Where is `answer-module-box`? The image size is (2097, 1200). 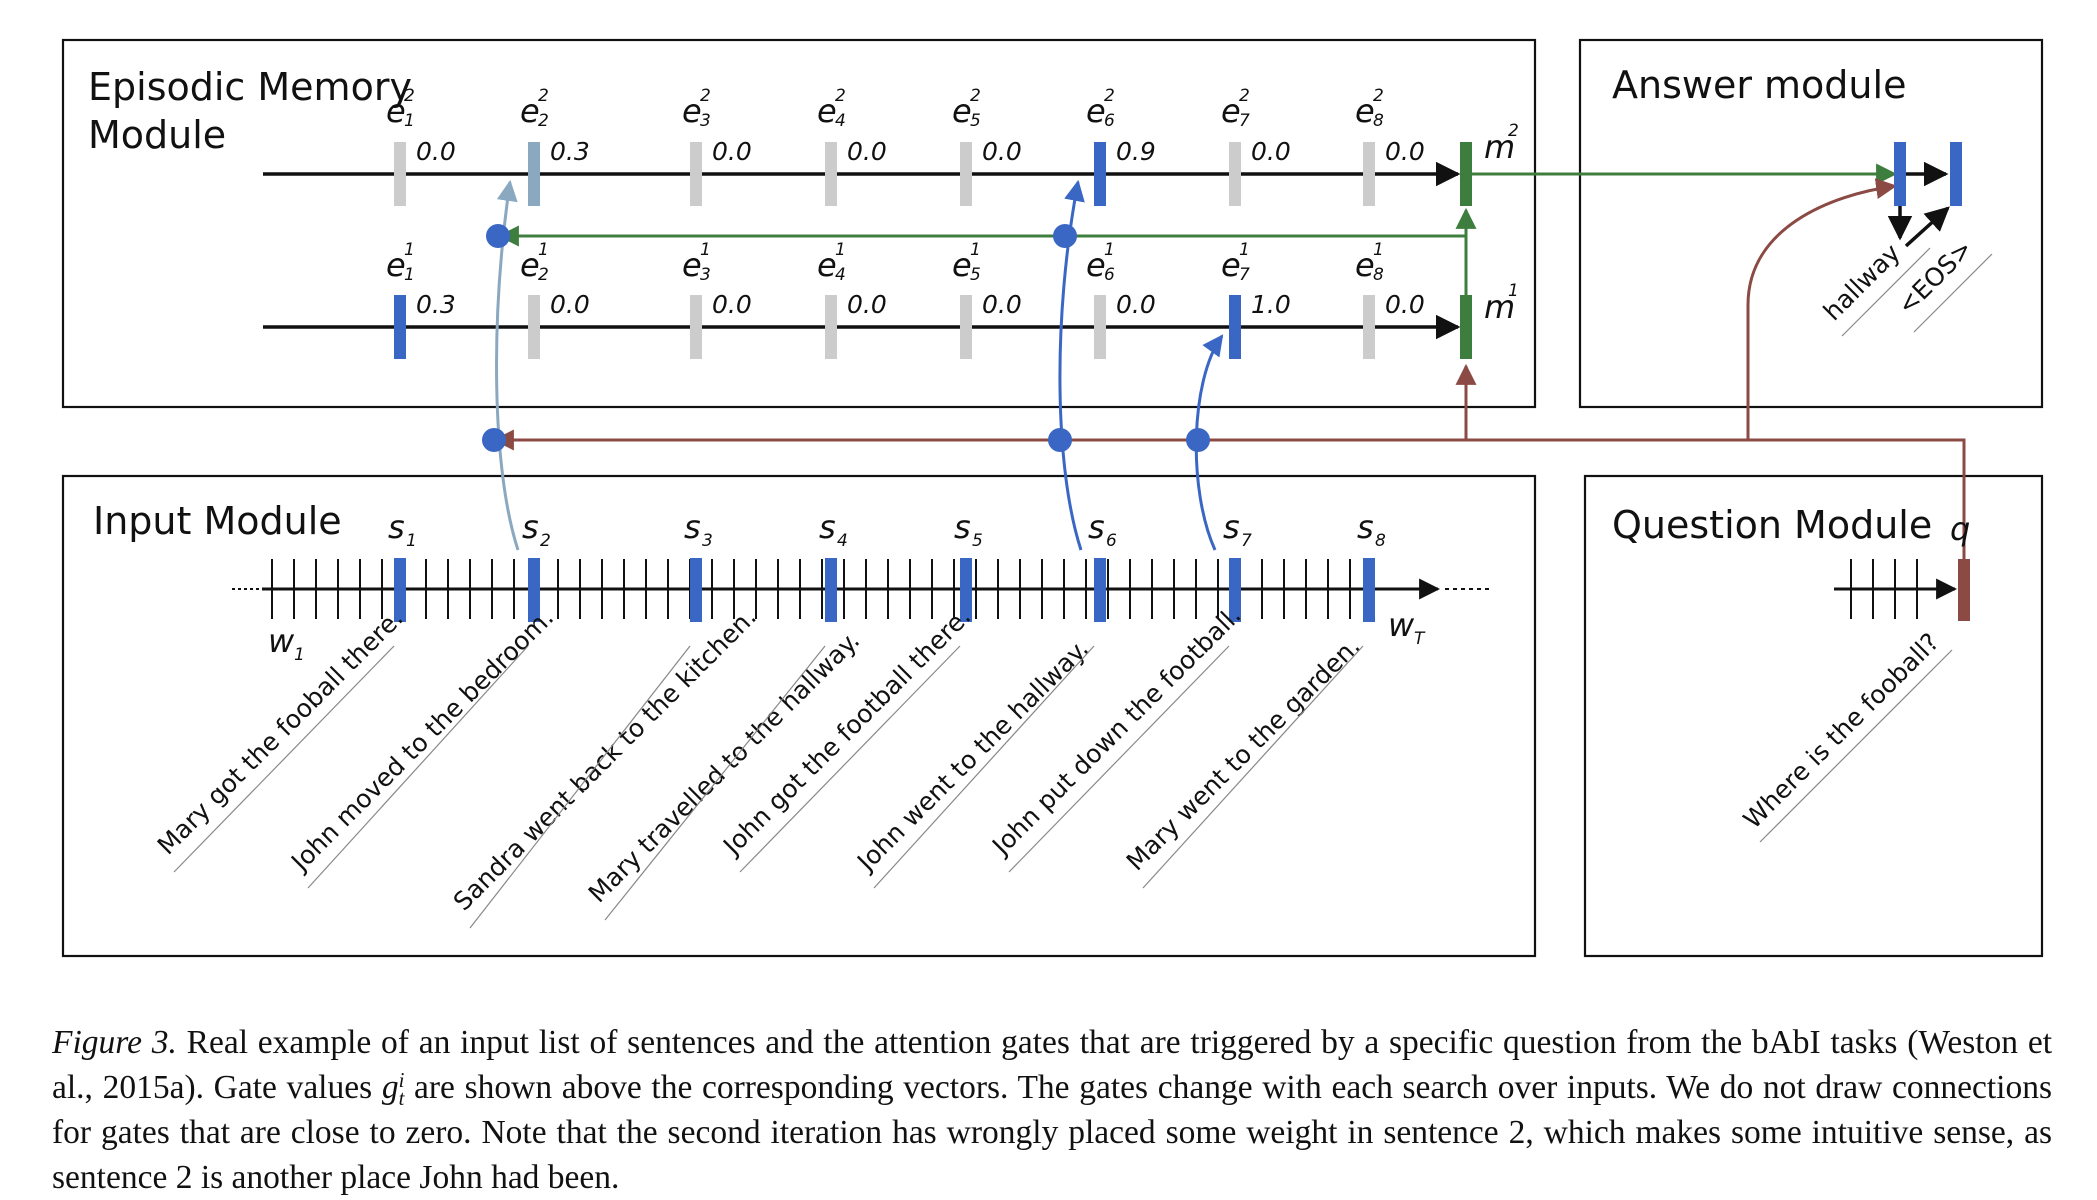
answer-module-box is located at coordinates (1811, 223).